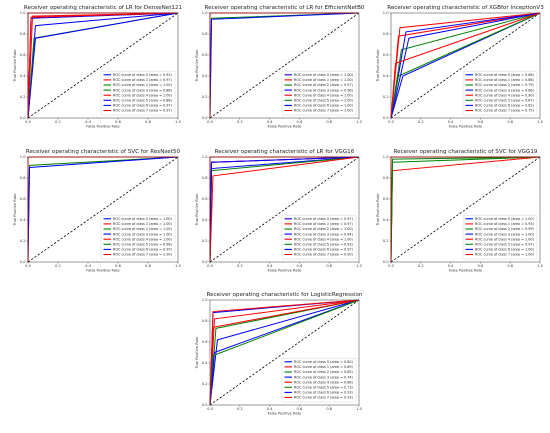 The height and width of the screenshot is (433, 550). What do you see at coordinates (143, 90) in the screenshot?
I see `legend-entry: ROC curve of class 3 (area = 0.88)` at bounding box center [143, 90].